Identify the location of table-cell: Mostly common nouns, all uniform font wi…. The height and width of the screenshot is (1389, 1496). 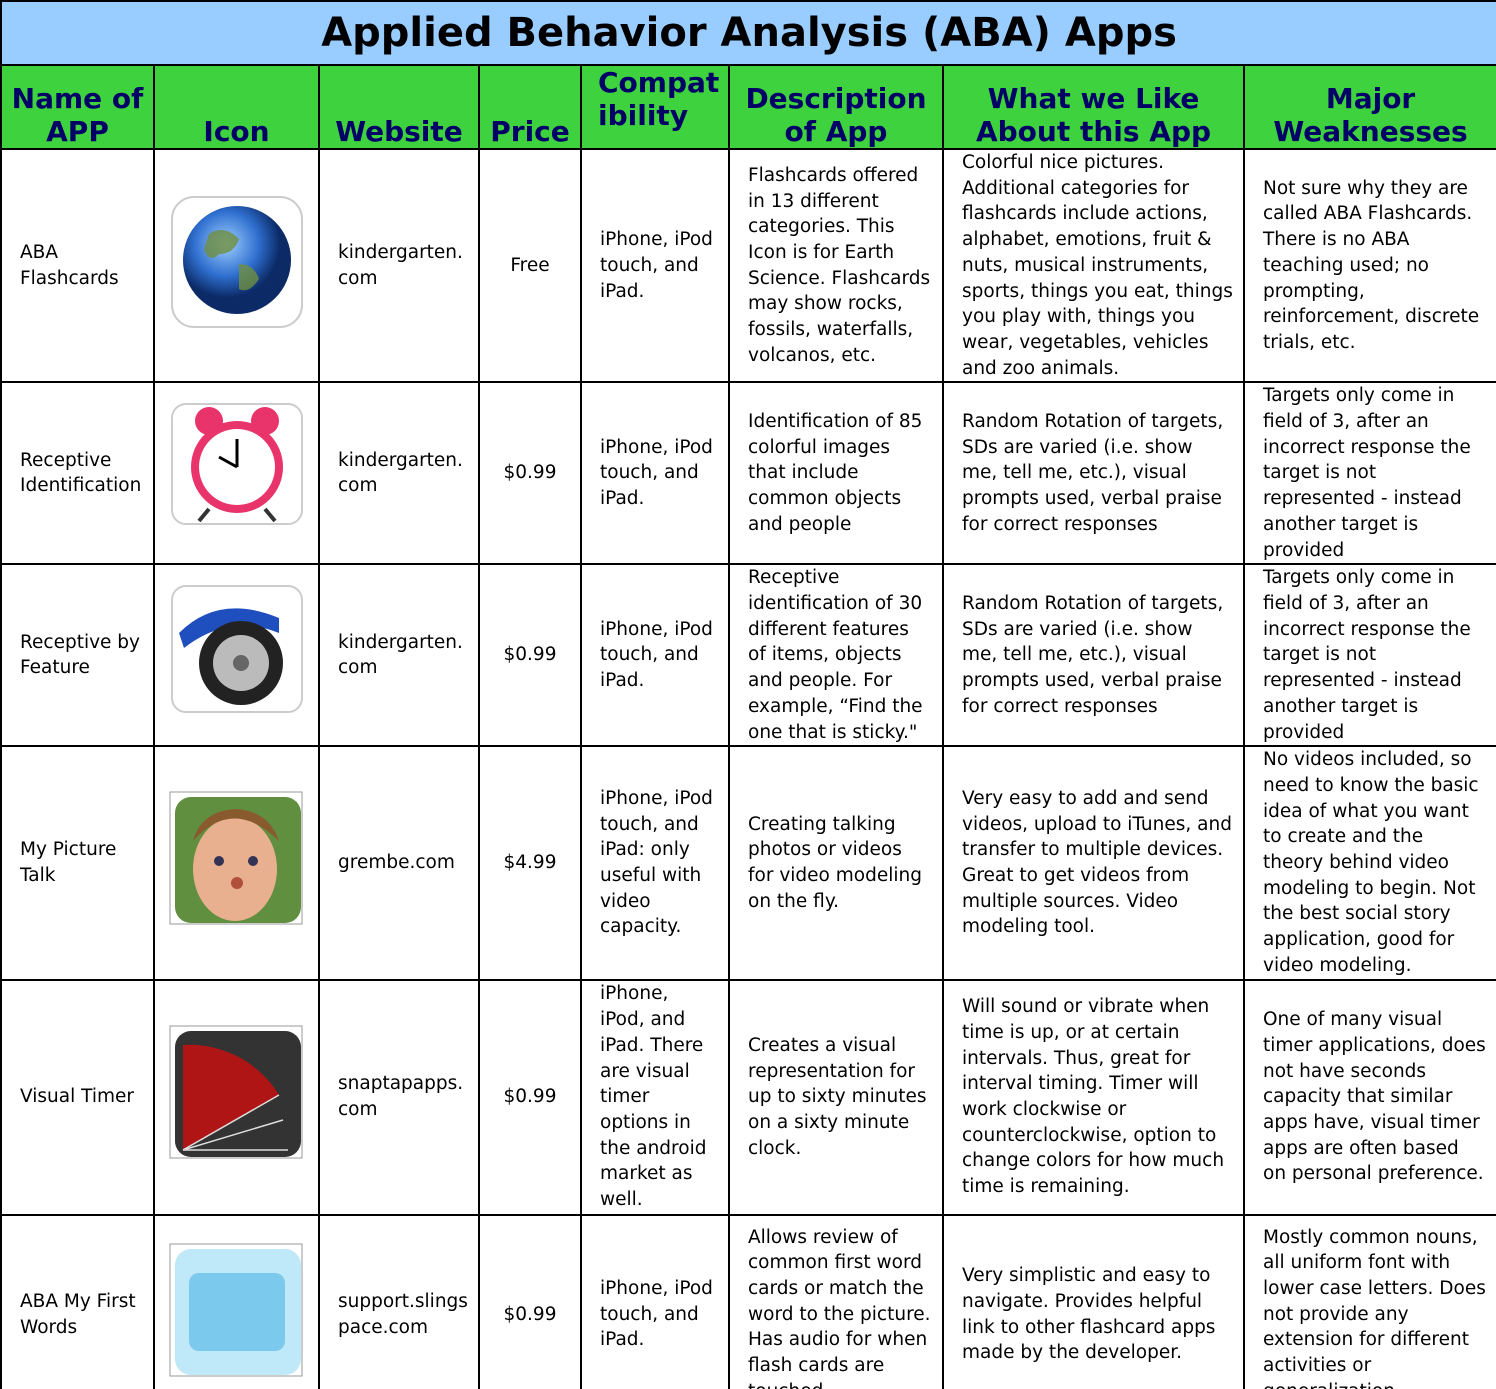
(1369, 1301).